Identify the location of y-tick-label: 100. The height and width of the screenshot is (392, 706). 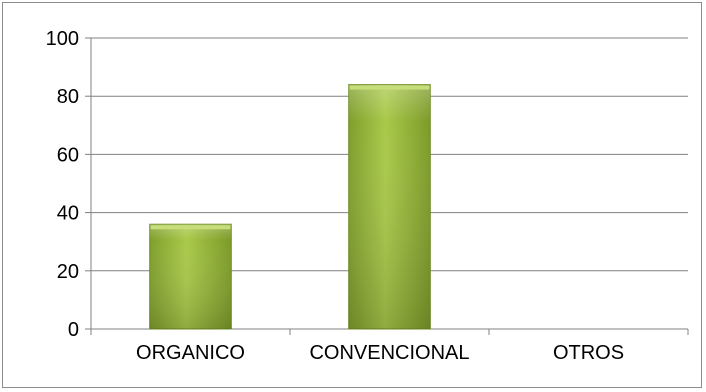
(62, 39).